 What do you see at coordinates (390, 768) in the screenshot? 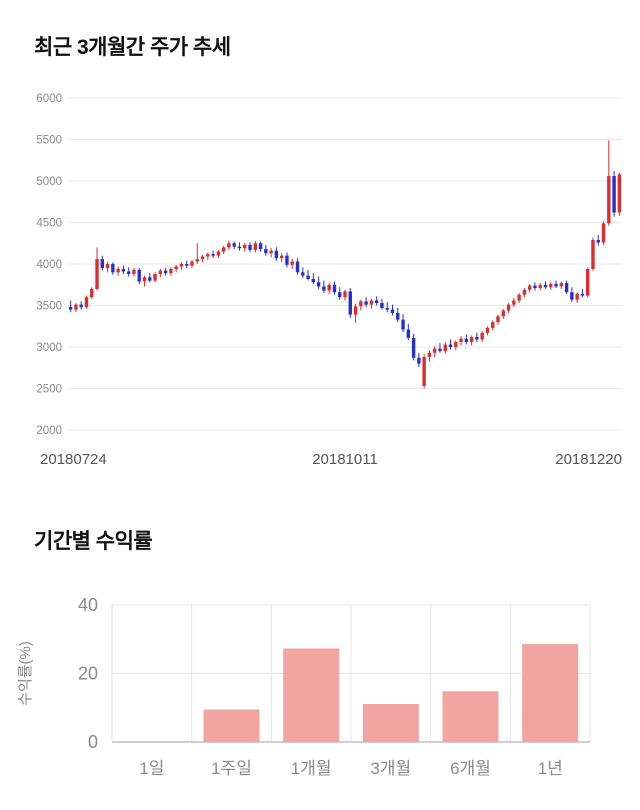
I see `category-label: 3개월` at bounding box center [390, 768].